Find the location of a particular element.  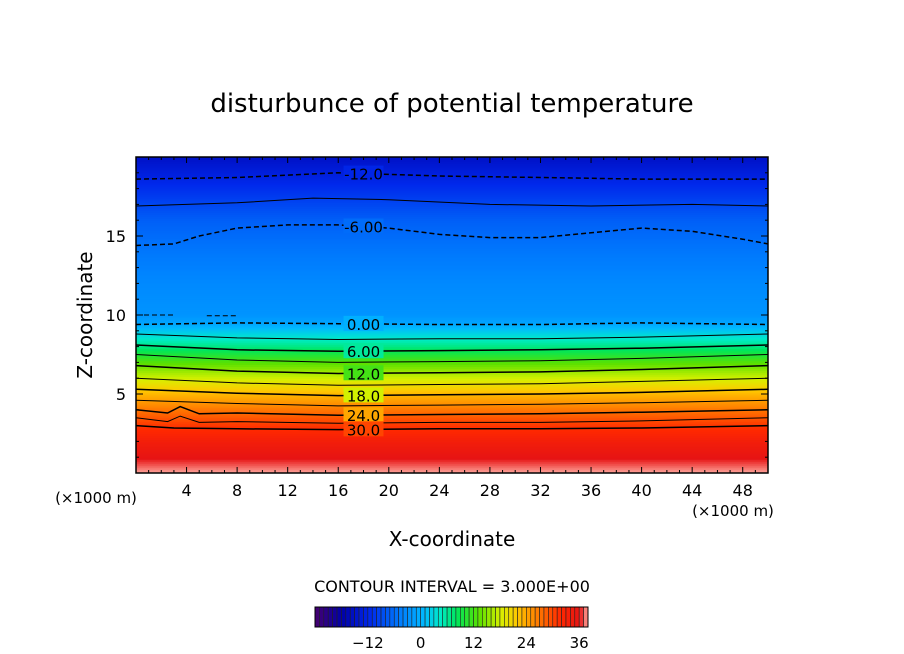

x-tick-label: 20 is located at coordinates (389, 490).